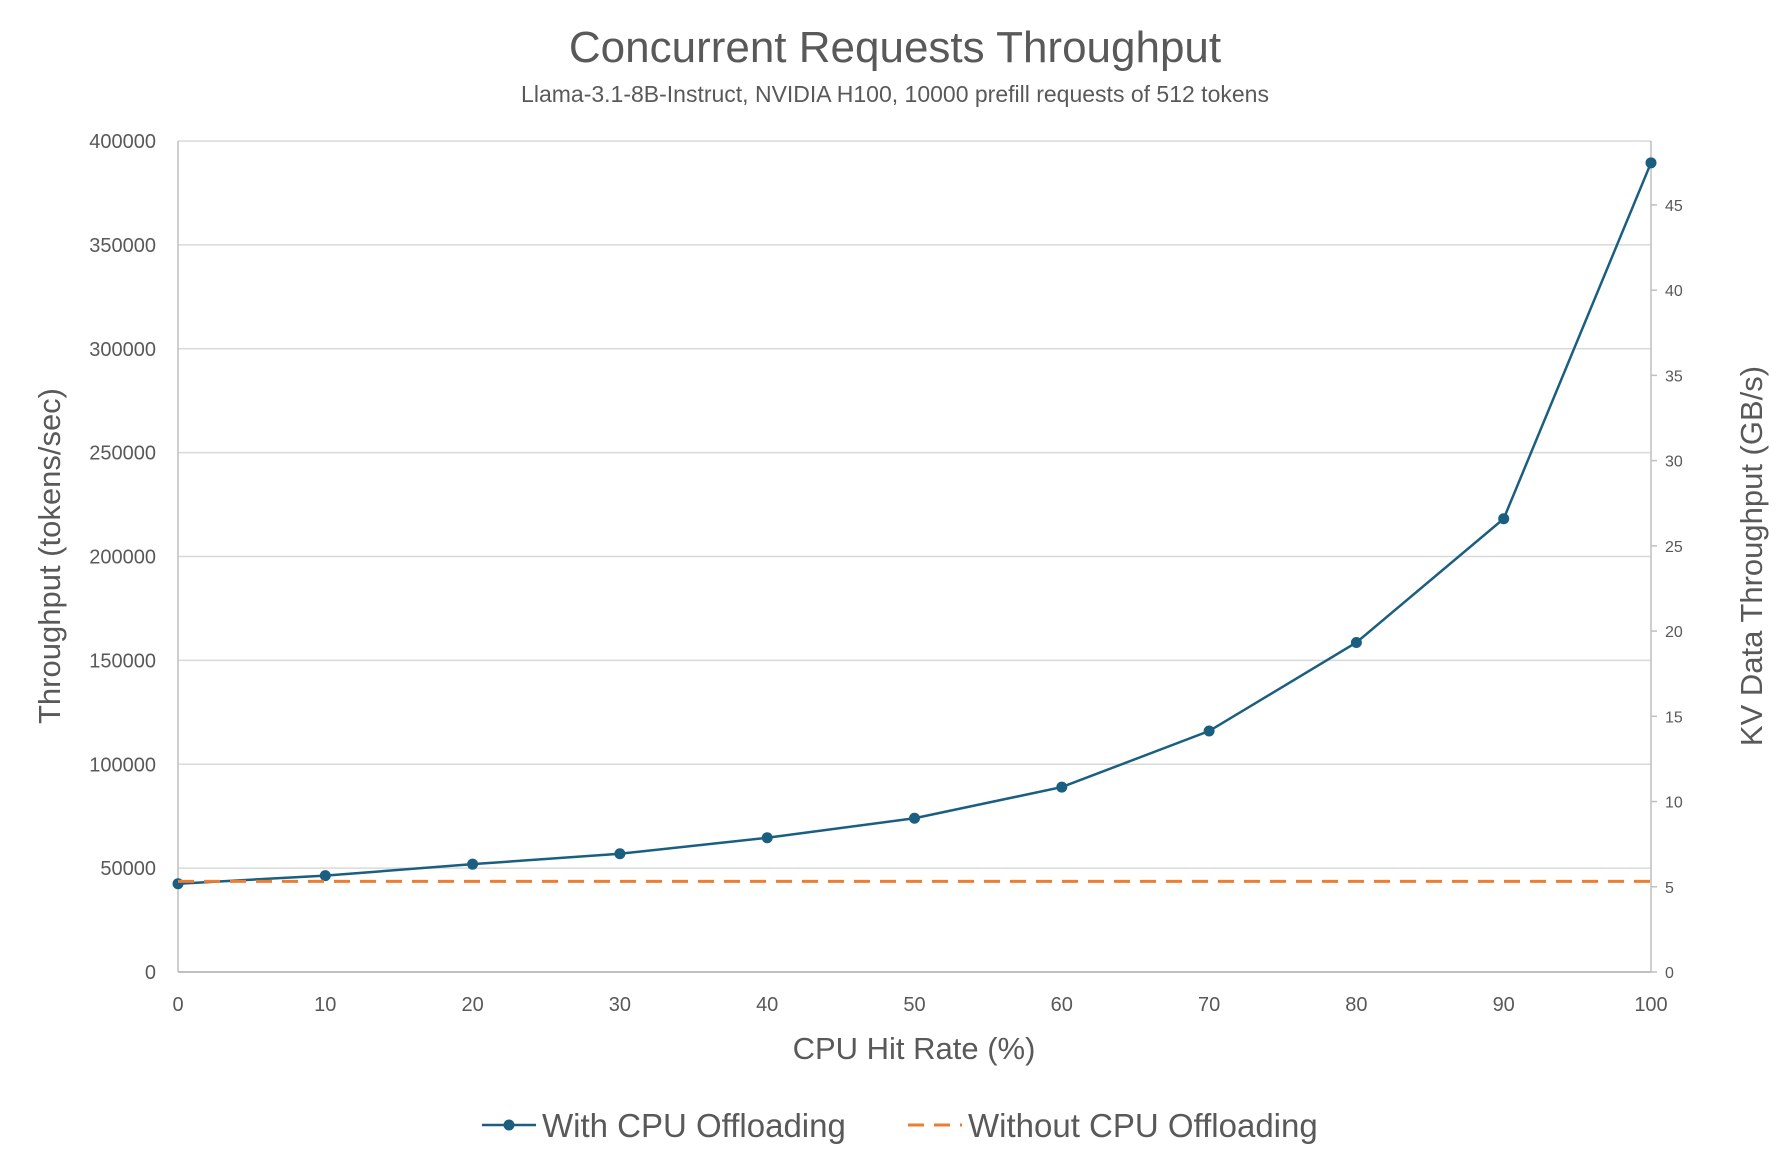 The width and height of the screenshot is (1791, 1163). Describe the element at coordinates (1669, 973) in the screenshot. I see `y2-tick-label: 0` at that location.